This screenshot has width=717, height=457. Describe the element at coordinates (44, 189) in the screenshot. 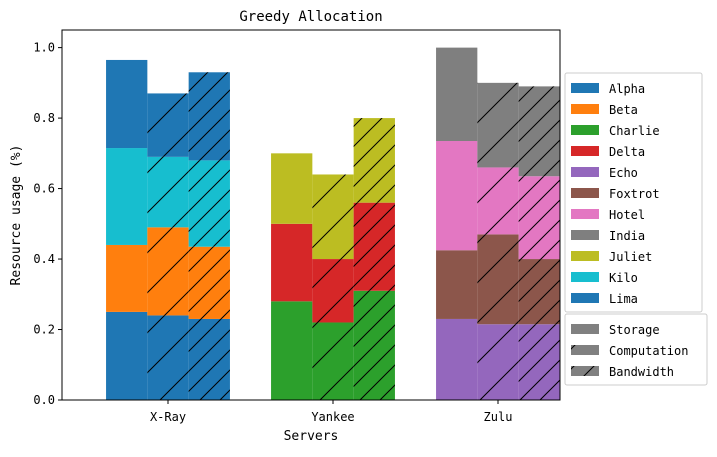

I see `y-tick-label: 0.6` at that location.